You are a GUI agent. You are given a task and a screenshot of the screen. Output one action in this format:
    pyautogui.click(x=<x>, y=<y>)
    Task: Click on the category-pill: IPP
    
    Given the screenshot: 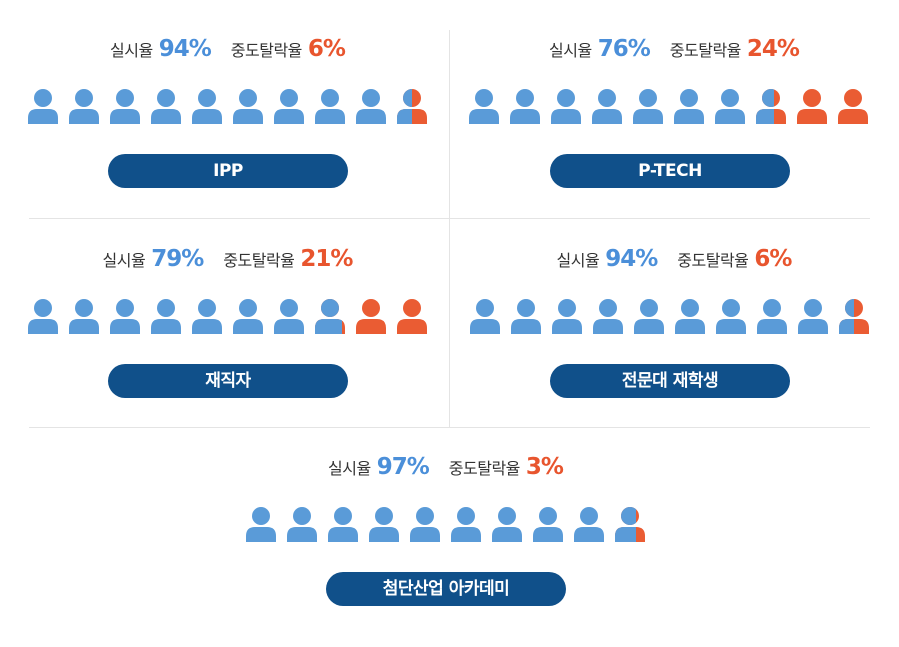 What is the action you would take?
    pyautogui.click(x=228, y=171)
    